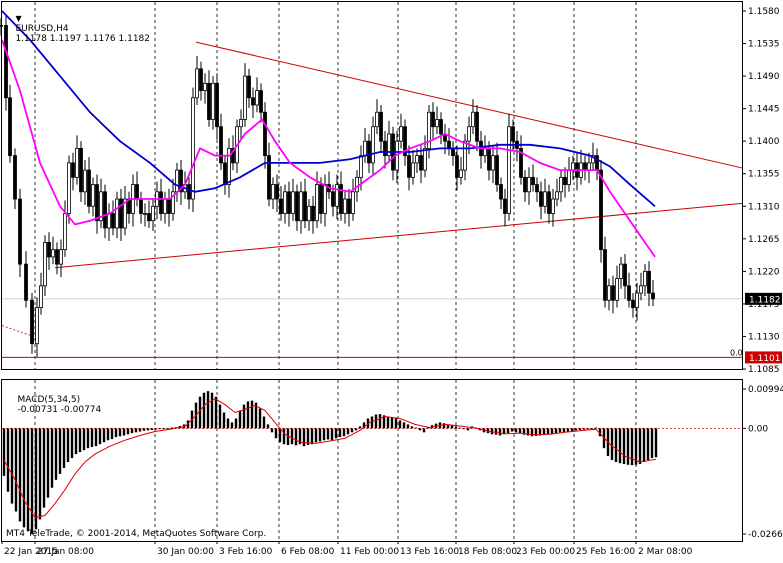 Image resolution: width=783 pixels, height=563 pixels. What do you see at coordinates (764, 337) in the screenshot?
I see `price-tick-label: 1.1130` at bounding box center [764, 337].